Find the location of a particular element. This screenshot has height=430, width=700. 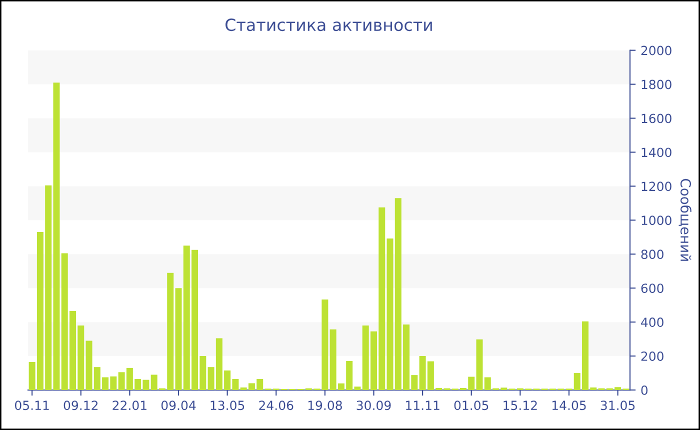

y-axis-title: Сообщений is located at coordinates (685, 219).